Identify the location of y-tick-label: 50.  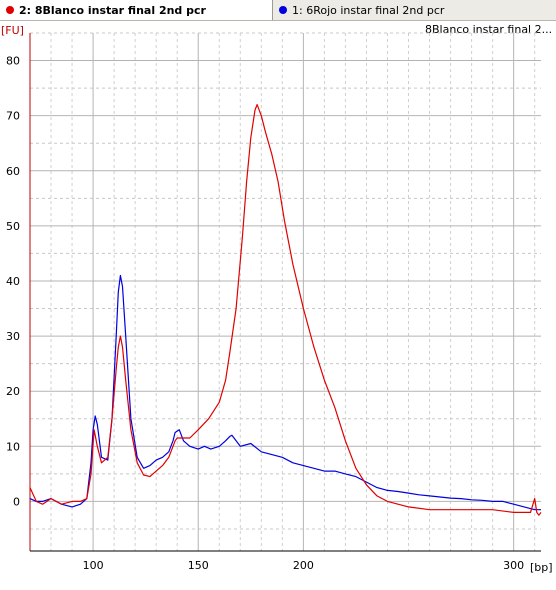
(13, 226).